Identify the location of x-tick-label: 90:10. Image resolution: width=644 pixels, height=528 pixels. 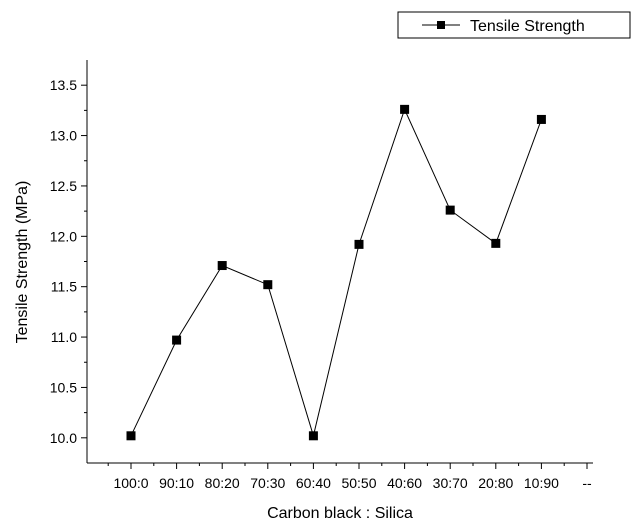
(176, 483).